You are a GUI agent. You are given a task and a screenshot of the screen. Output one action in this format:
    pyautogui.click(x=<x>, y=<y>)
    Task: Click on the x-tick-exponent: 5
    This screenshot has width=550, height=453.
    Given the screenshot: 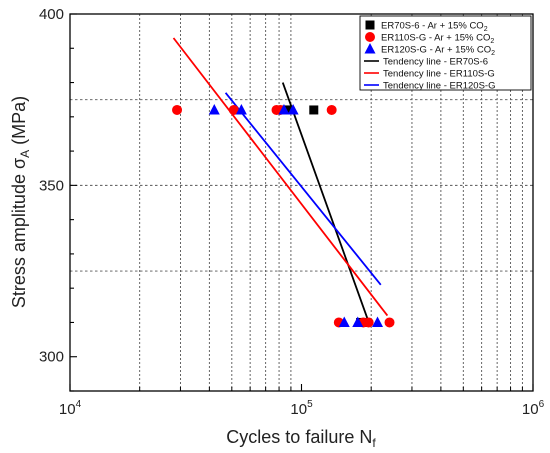 What is the action you would take?
    pyautogui.click(x=310, y=404)
    